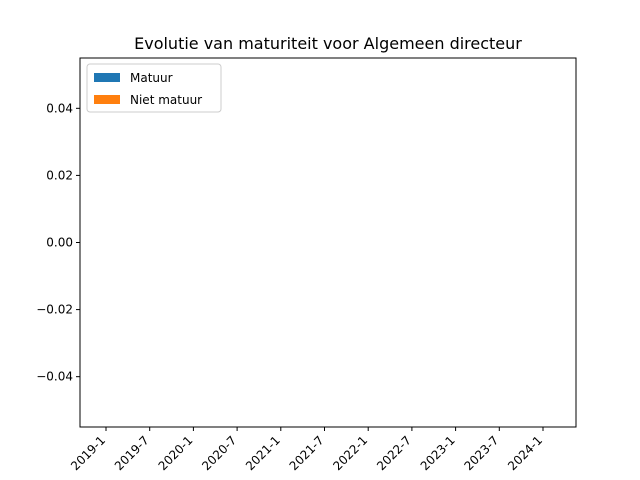 The width and height of the screenshot is (640, 480). What do you see at coordinates (151, 78) in the screenshot?
I see `legend-label: Matuur` at bounding box center [151, 78].